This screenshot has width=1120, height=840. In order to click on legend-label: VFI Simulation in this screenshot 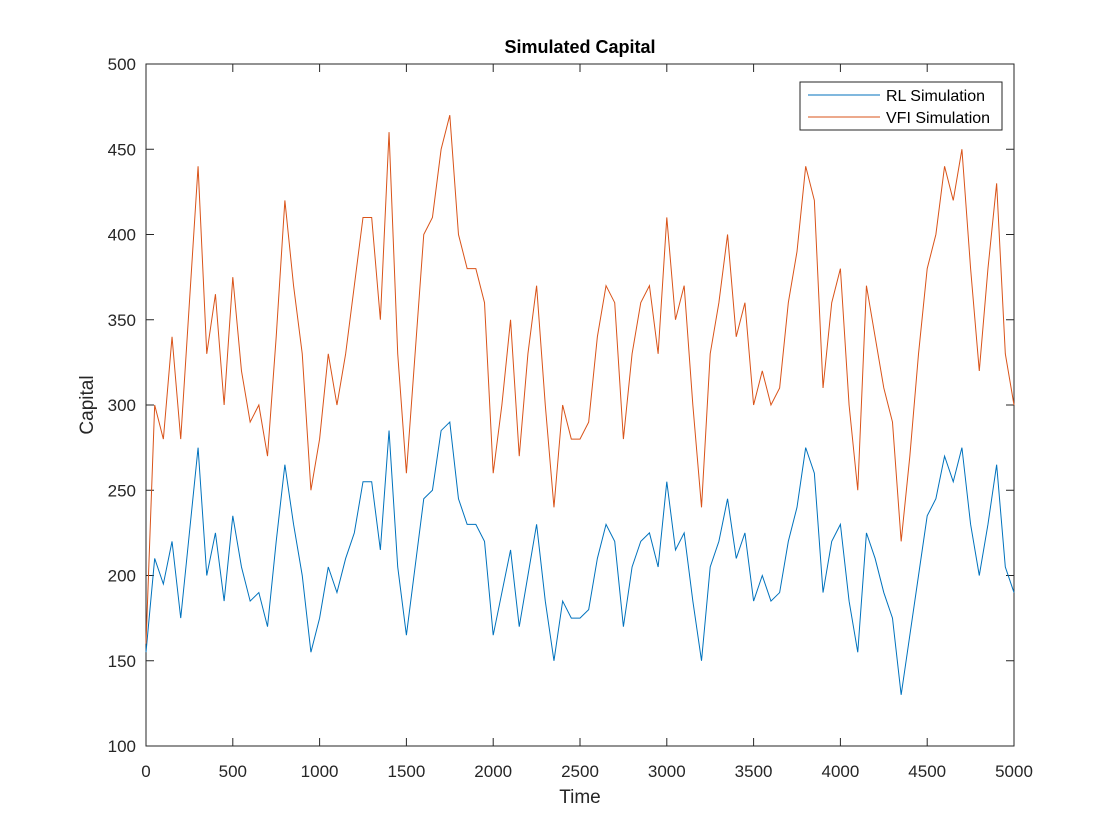, I will do `click(938, 118)`.